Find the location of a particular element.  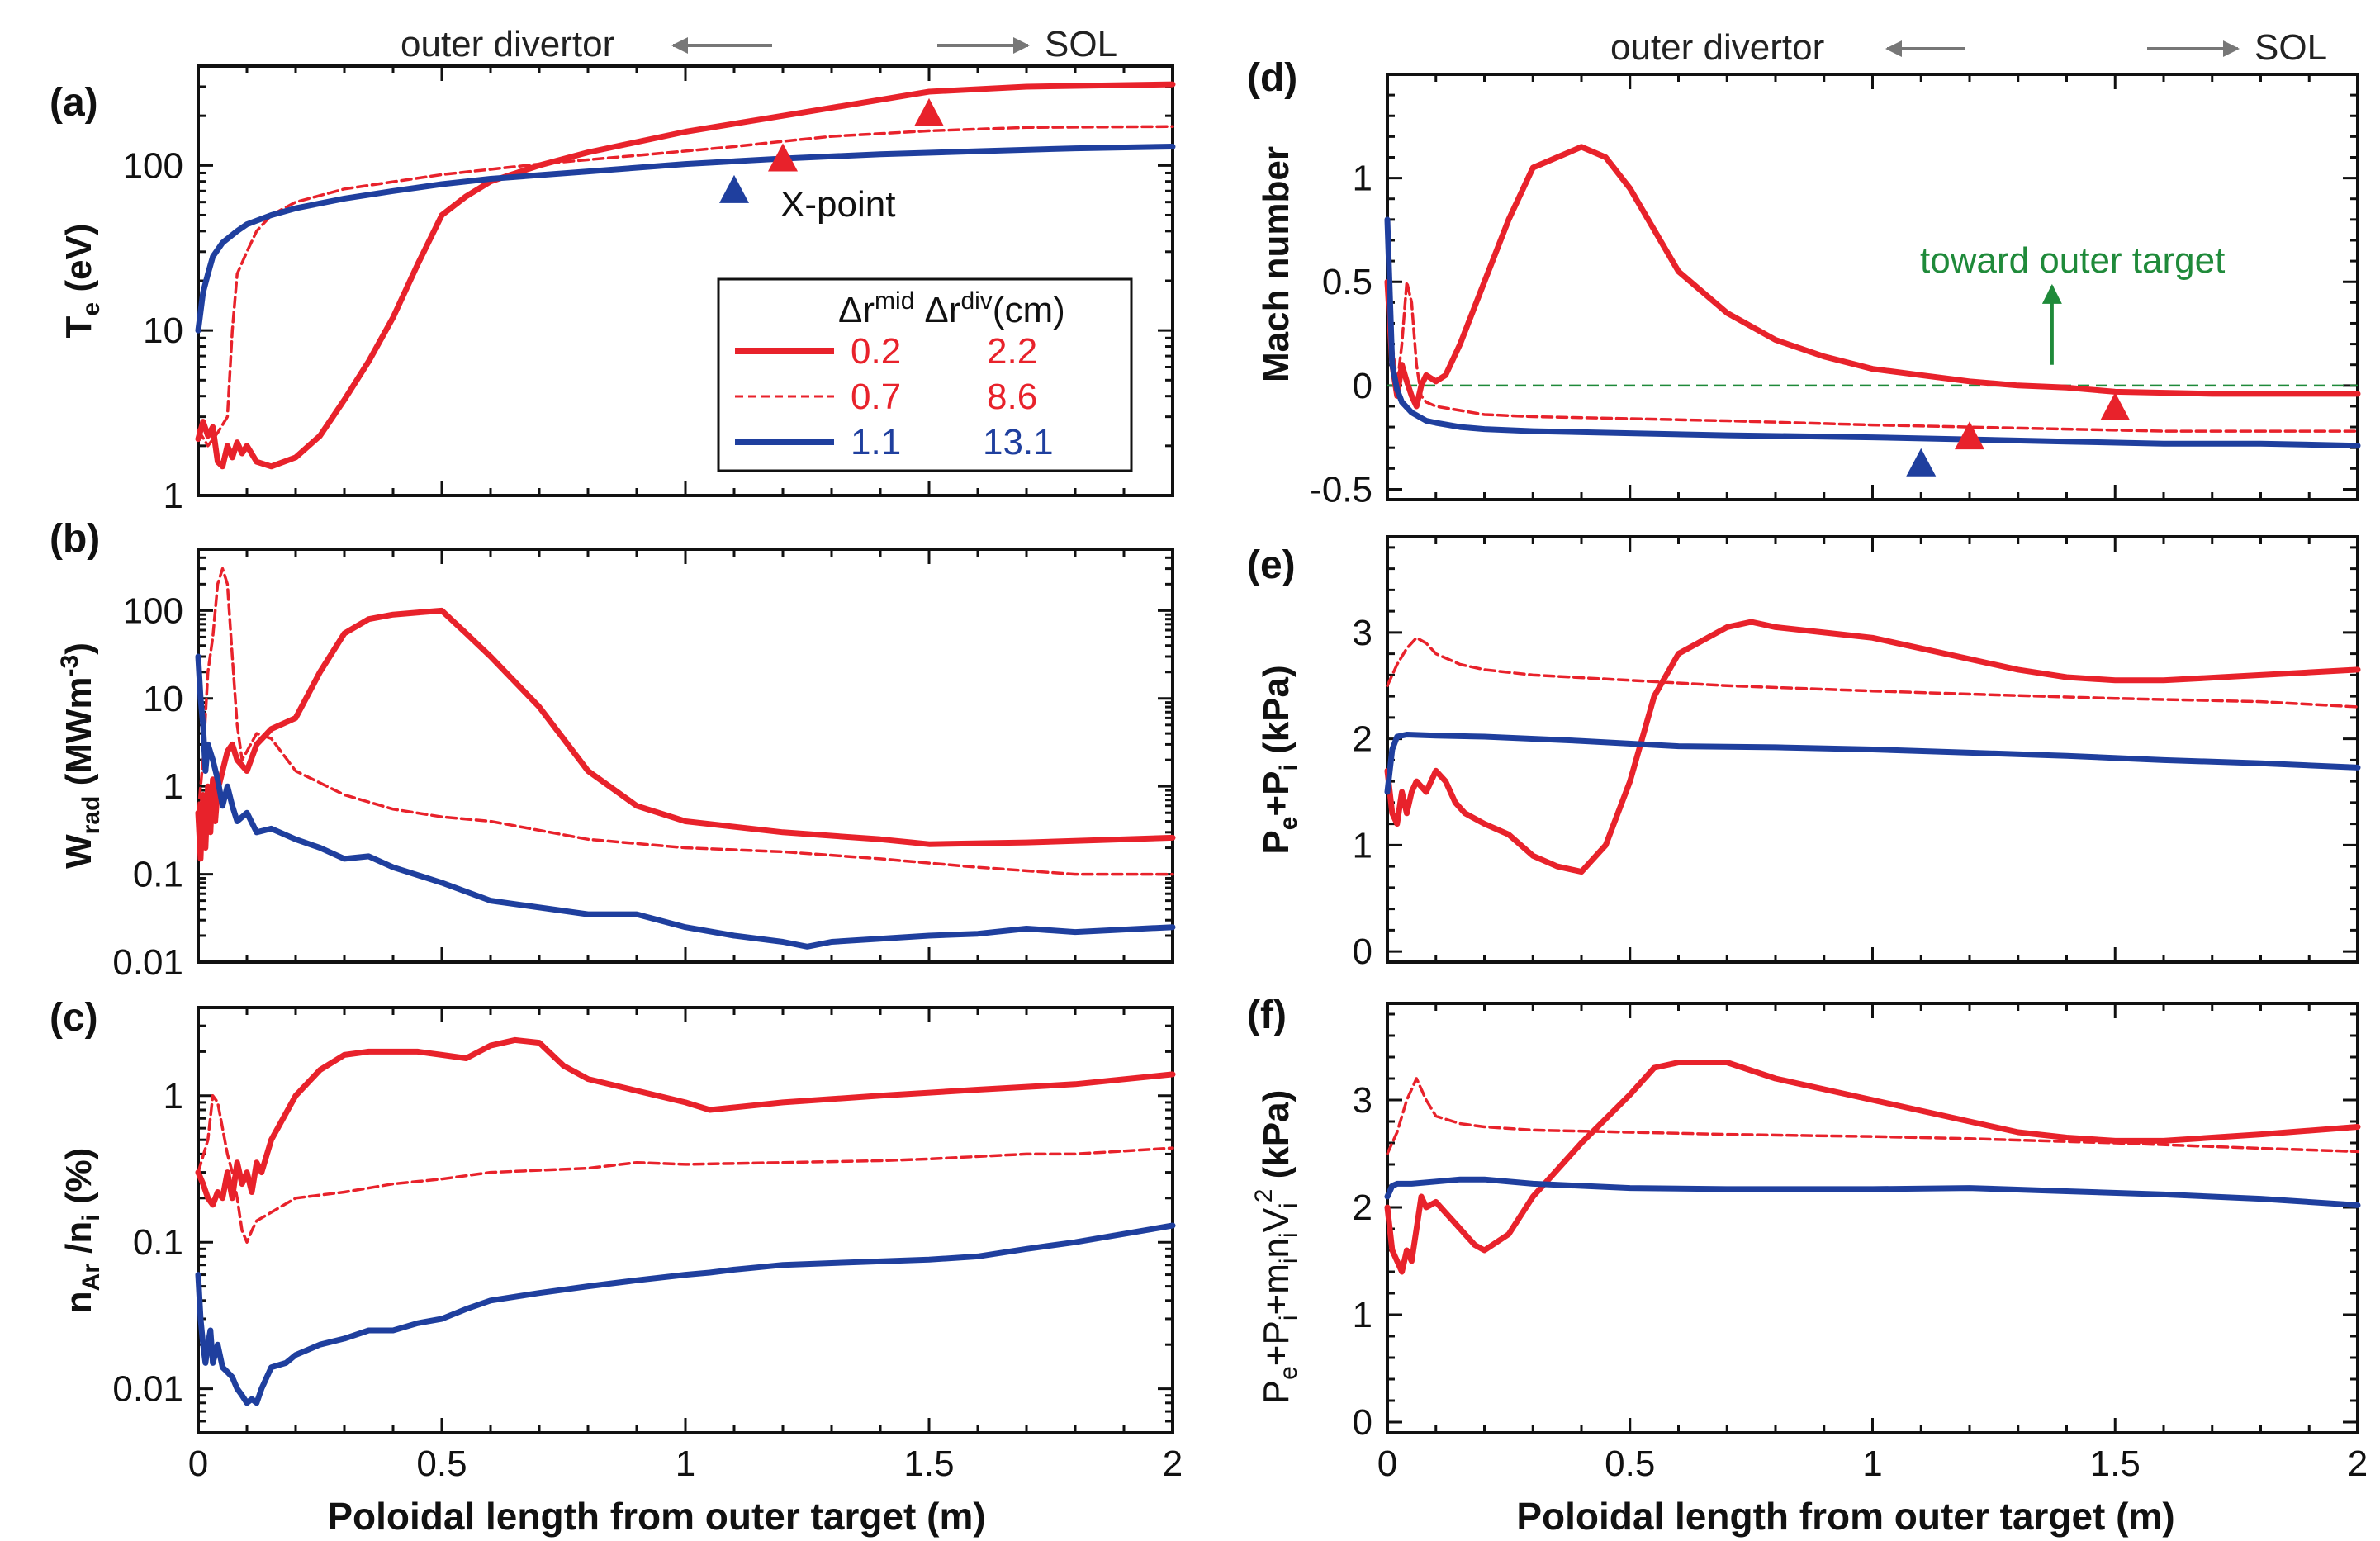

legend-div-1: 8.6 is located at coordinates (1012, 397).